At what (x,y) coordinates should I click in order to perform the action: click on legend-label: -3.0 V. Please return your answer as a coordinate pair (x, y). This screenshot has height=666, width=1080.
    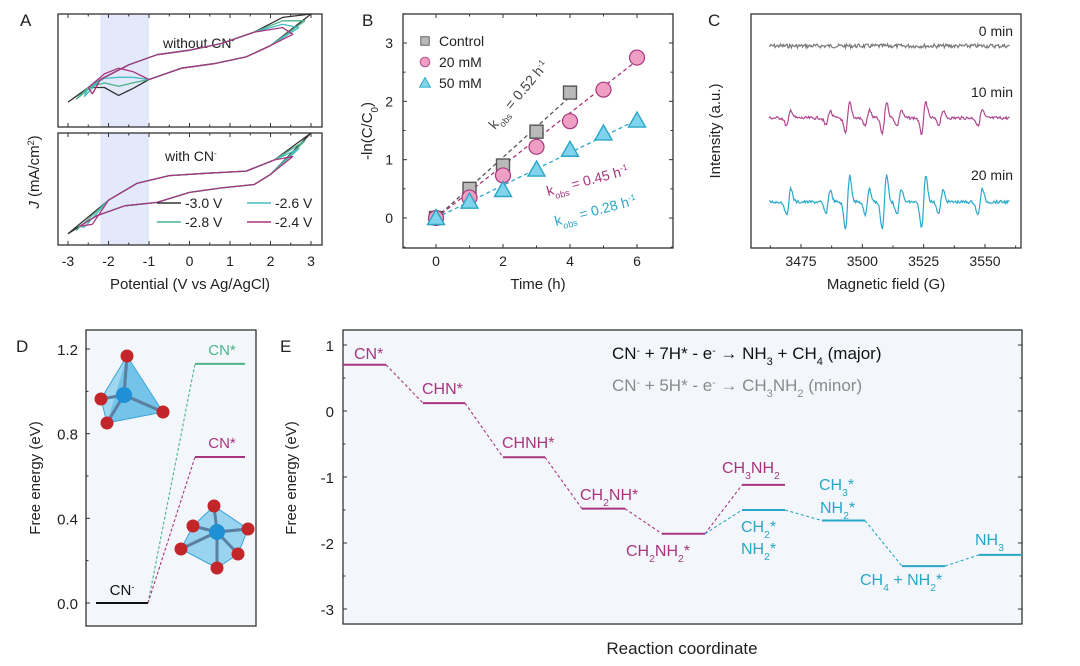
    Looking at the image, I should click on (204, 203).